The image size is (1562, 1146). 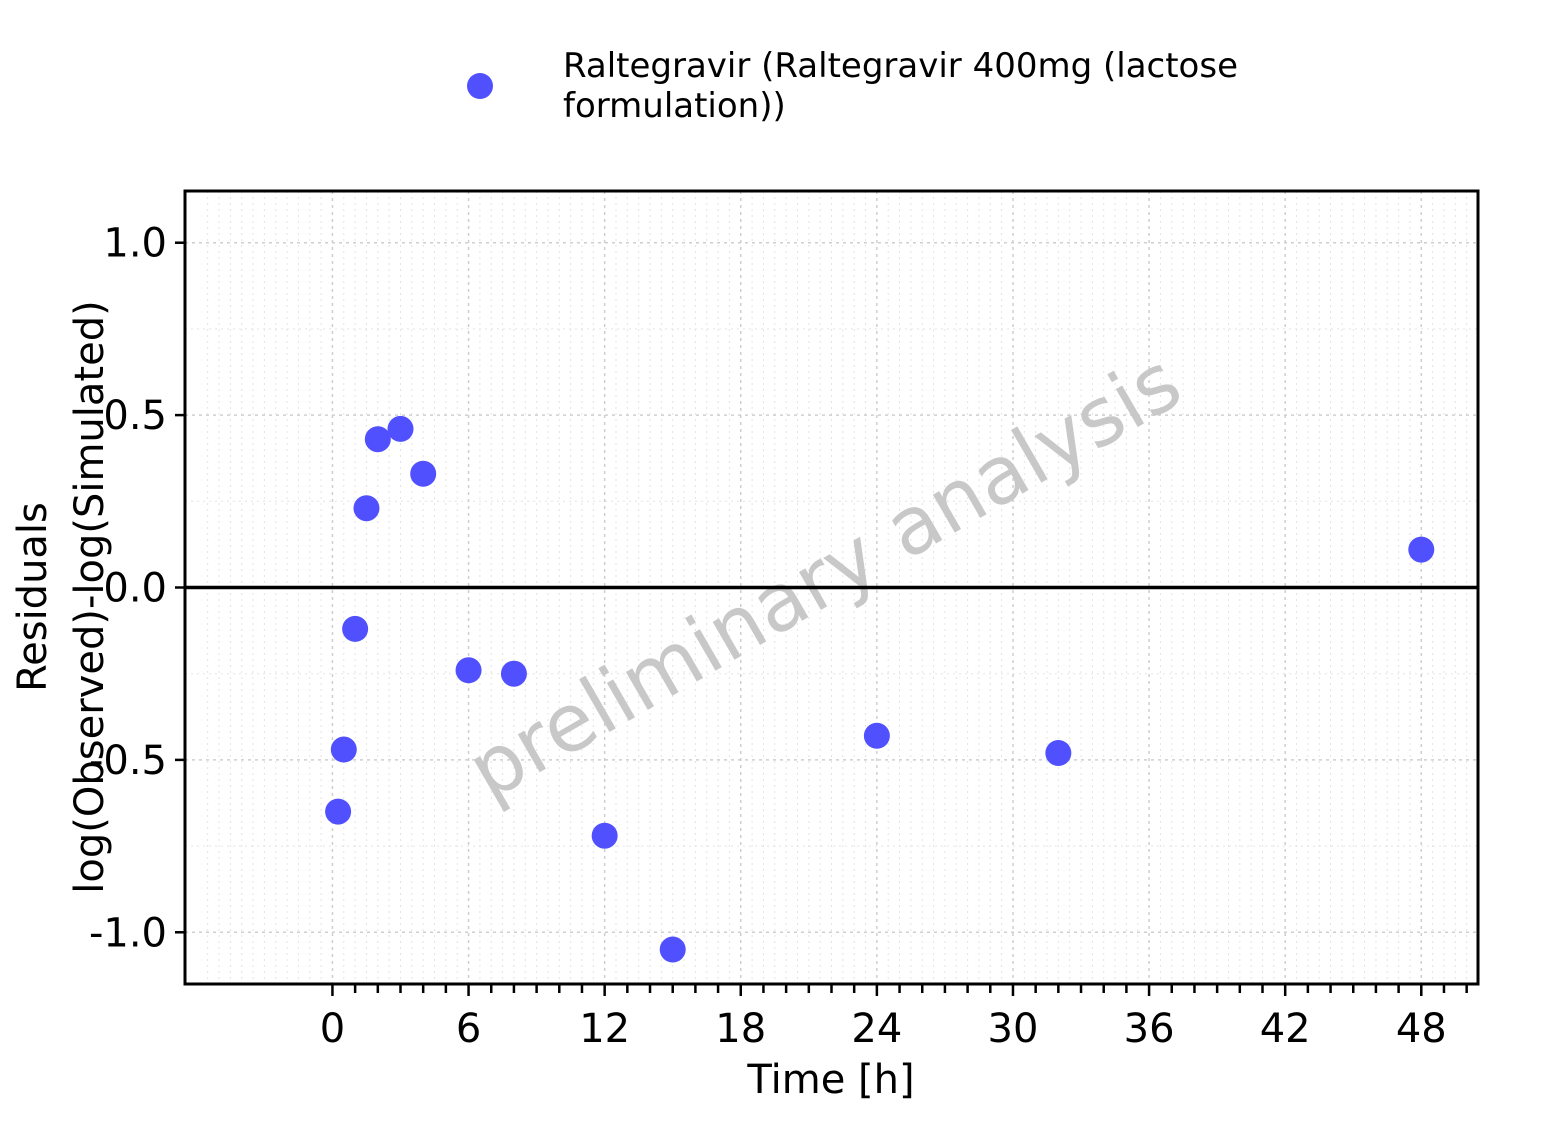 I want to click on x-tick-label: 36, so click(x=1149, y=1029).